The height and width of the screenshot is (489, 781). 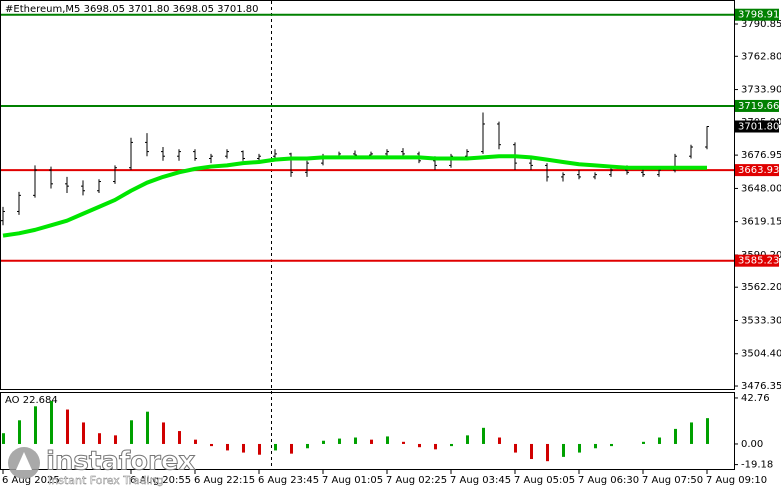 What do you see at coordinates (761, 155) in the screenshot?
I see `y-tick-label: 3676.95` at bounding box center [761, 155].